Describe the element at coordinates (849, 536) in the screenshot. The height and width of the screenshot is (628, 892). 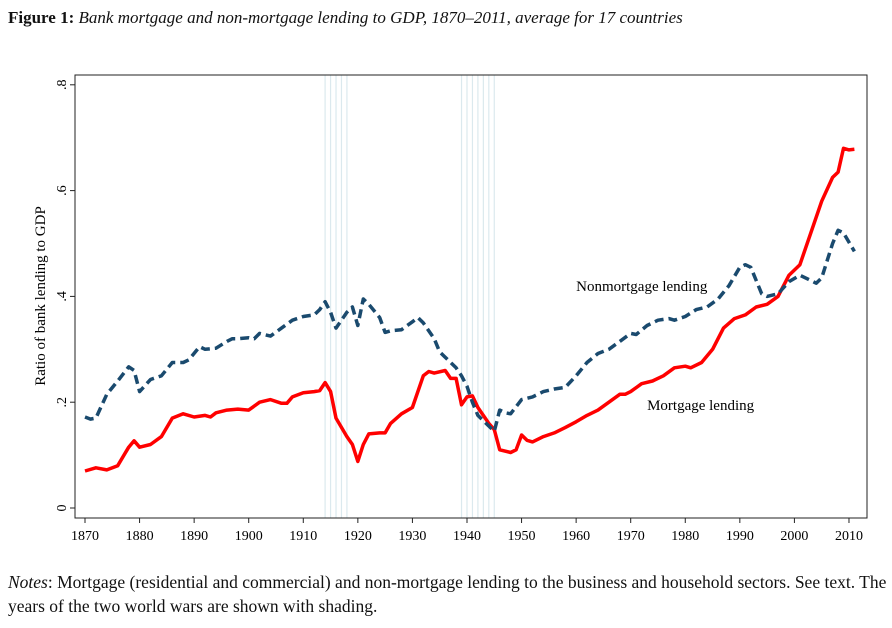
I see `x-tick-label: 2010` at that location.